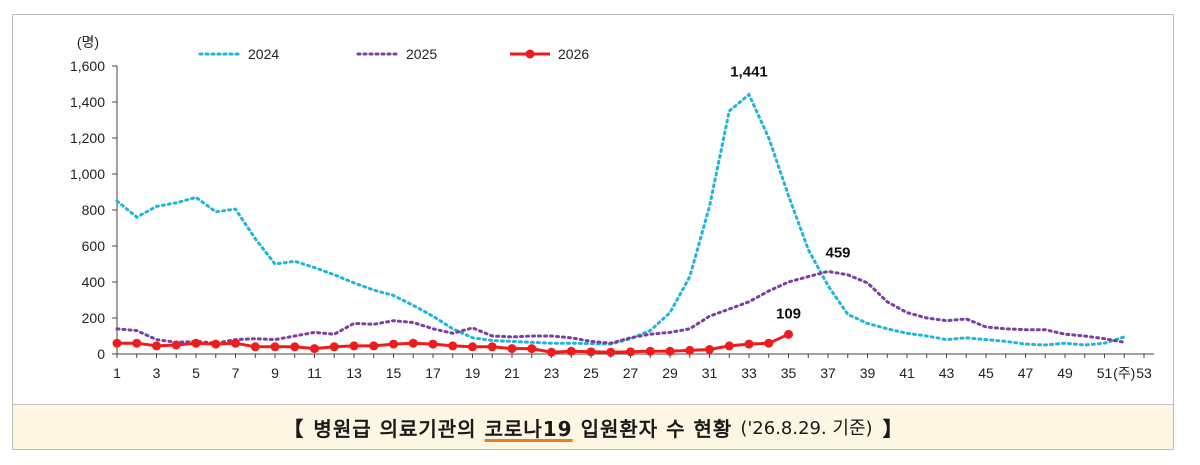  Describe the element at coordinates (394, 373) in the screenshot. I see `x-tick-label: 15` at that location.